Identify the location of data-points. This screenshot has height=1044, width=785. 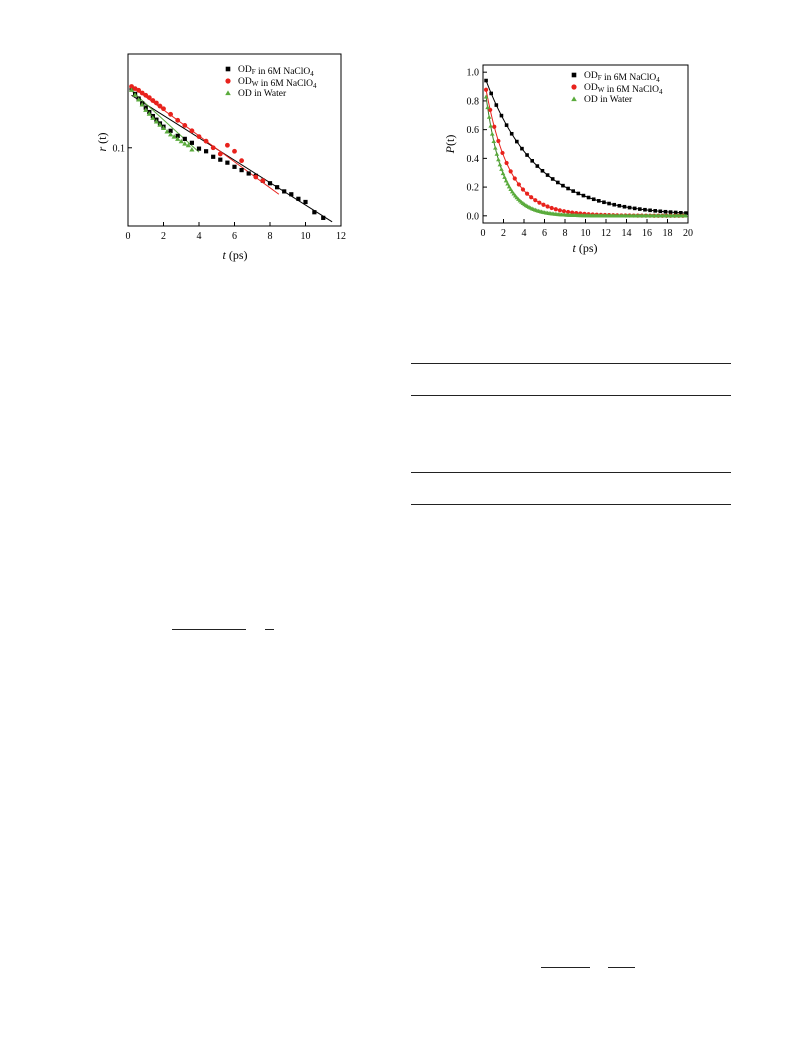
(227, 152).